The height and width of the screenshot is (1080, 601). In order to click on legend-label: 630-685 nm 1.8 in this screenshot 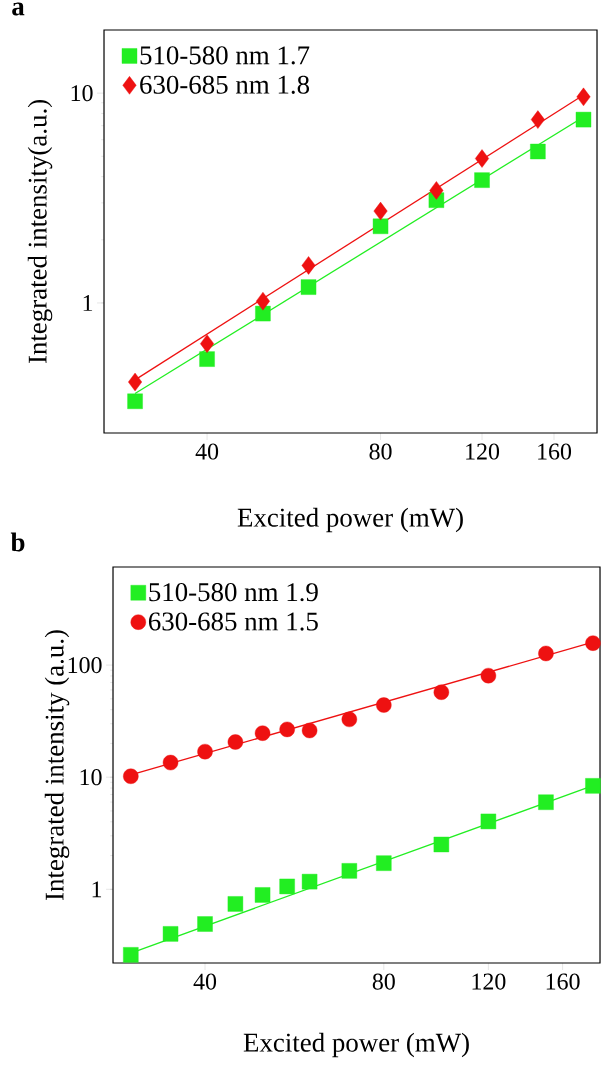, I will do `click(225, 84)`.